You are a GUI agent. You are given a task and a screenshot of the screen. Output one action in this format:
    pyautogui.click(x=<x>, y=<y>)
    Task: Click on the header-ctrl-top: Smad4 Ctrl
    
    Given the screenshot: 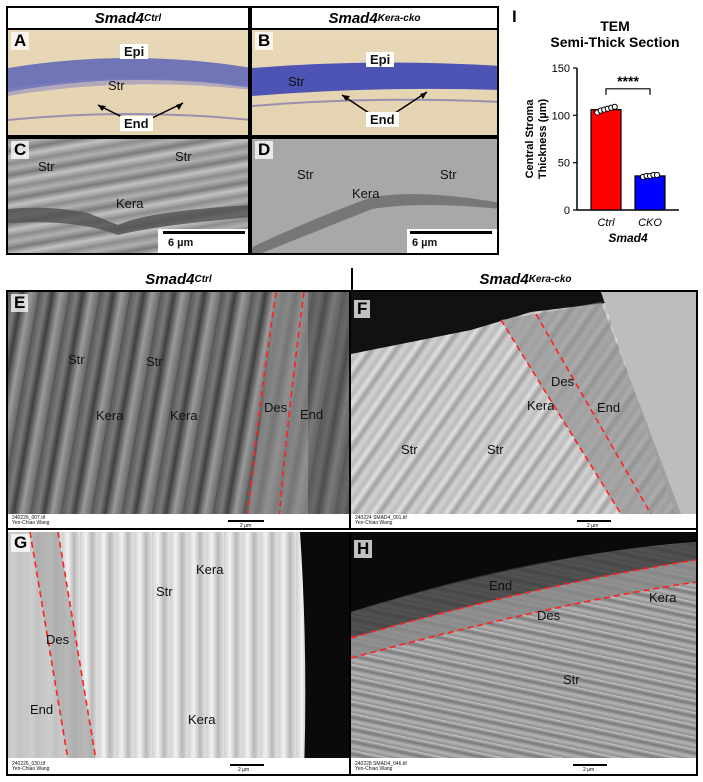 What is the action you would take?
    pyautogui.click(x=128, y=17)
    